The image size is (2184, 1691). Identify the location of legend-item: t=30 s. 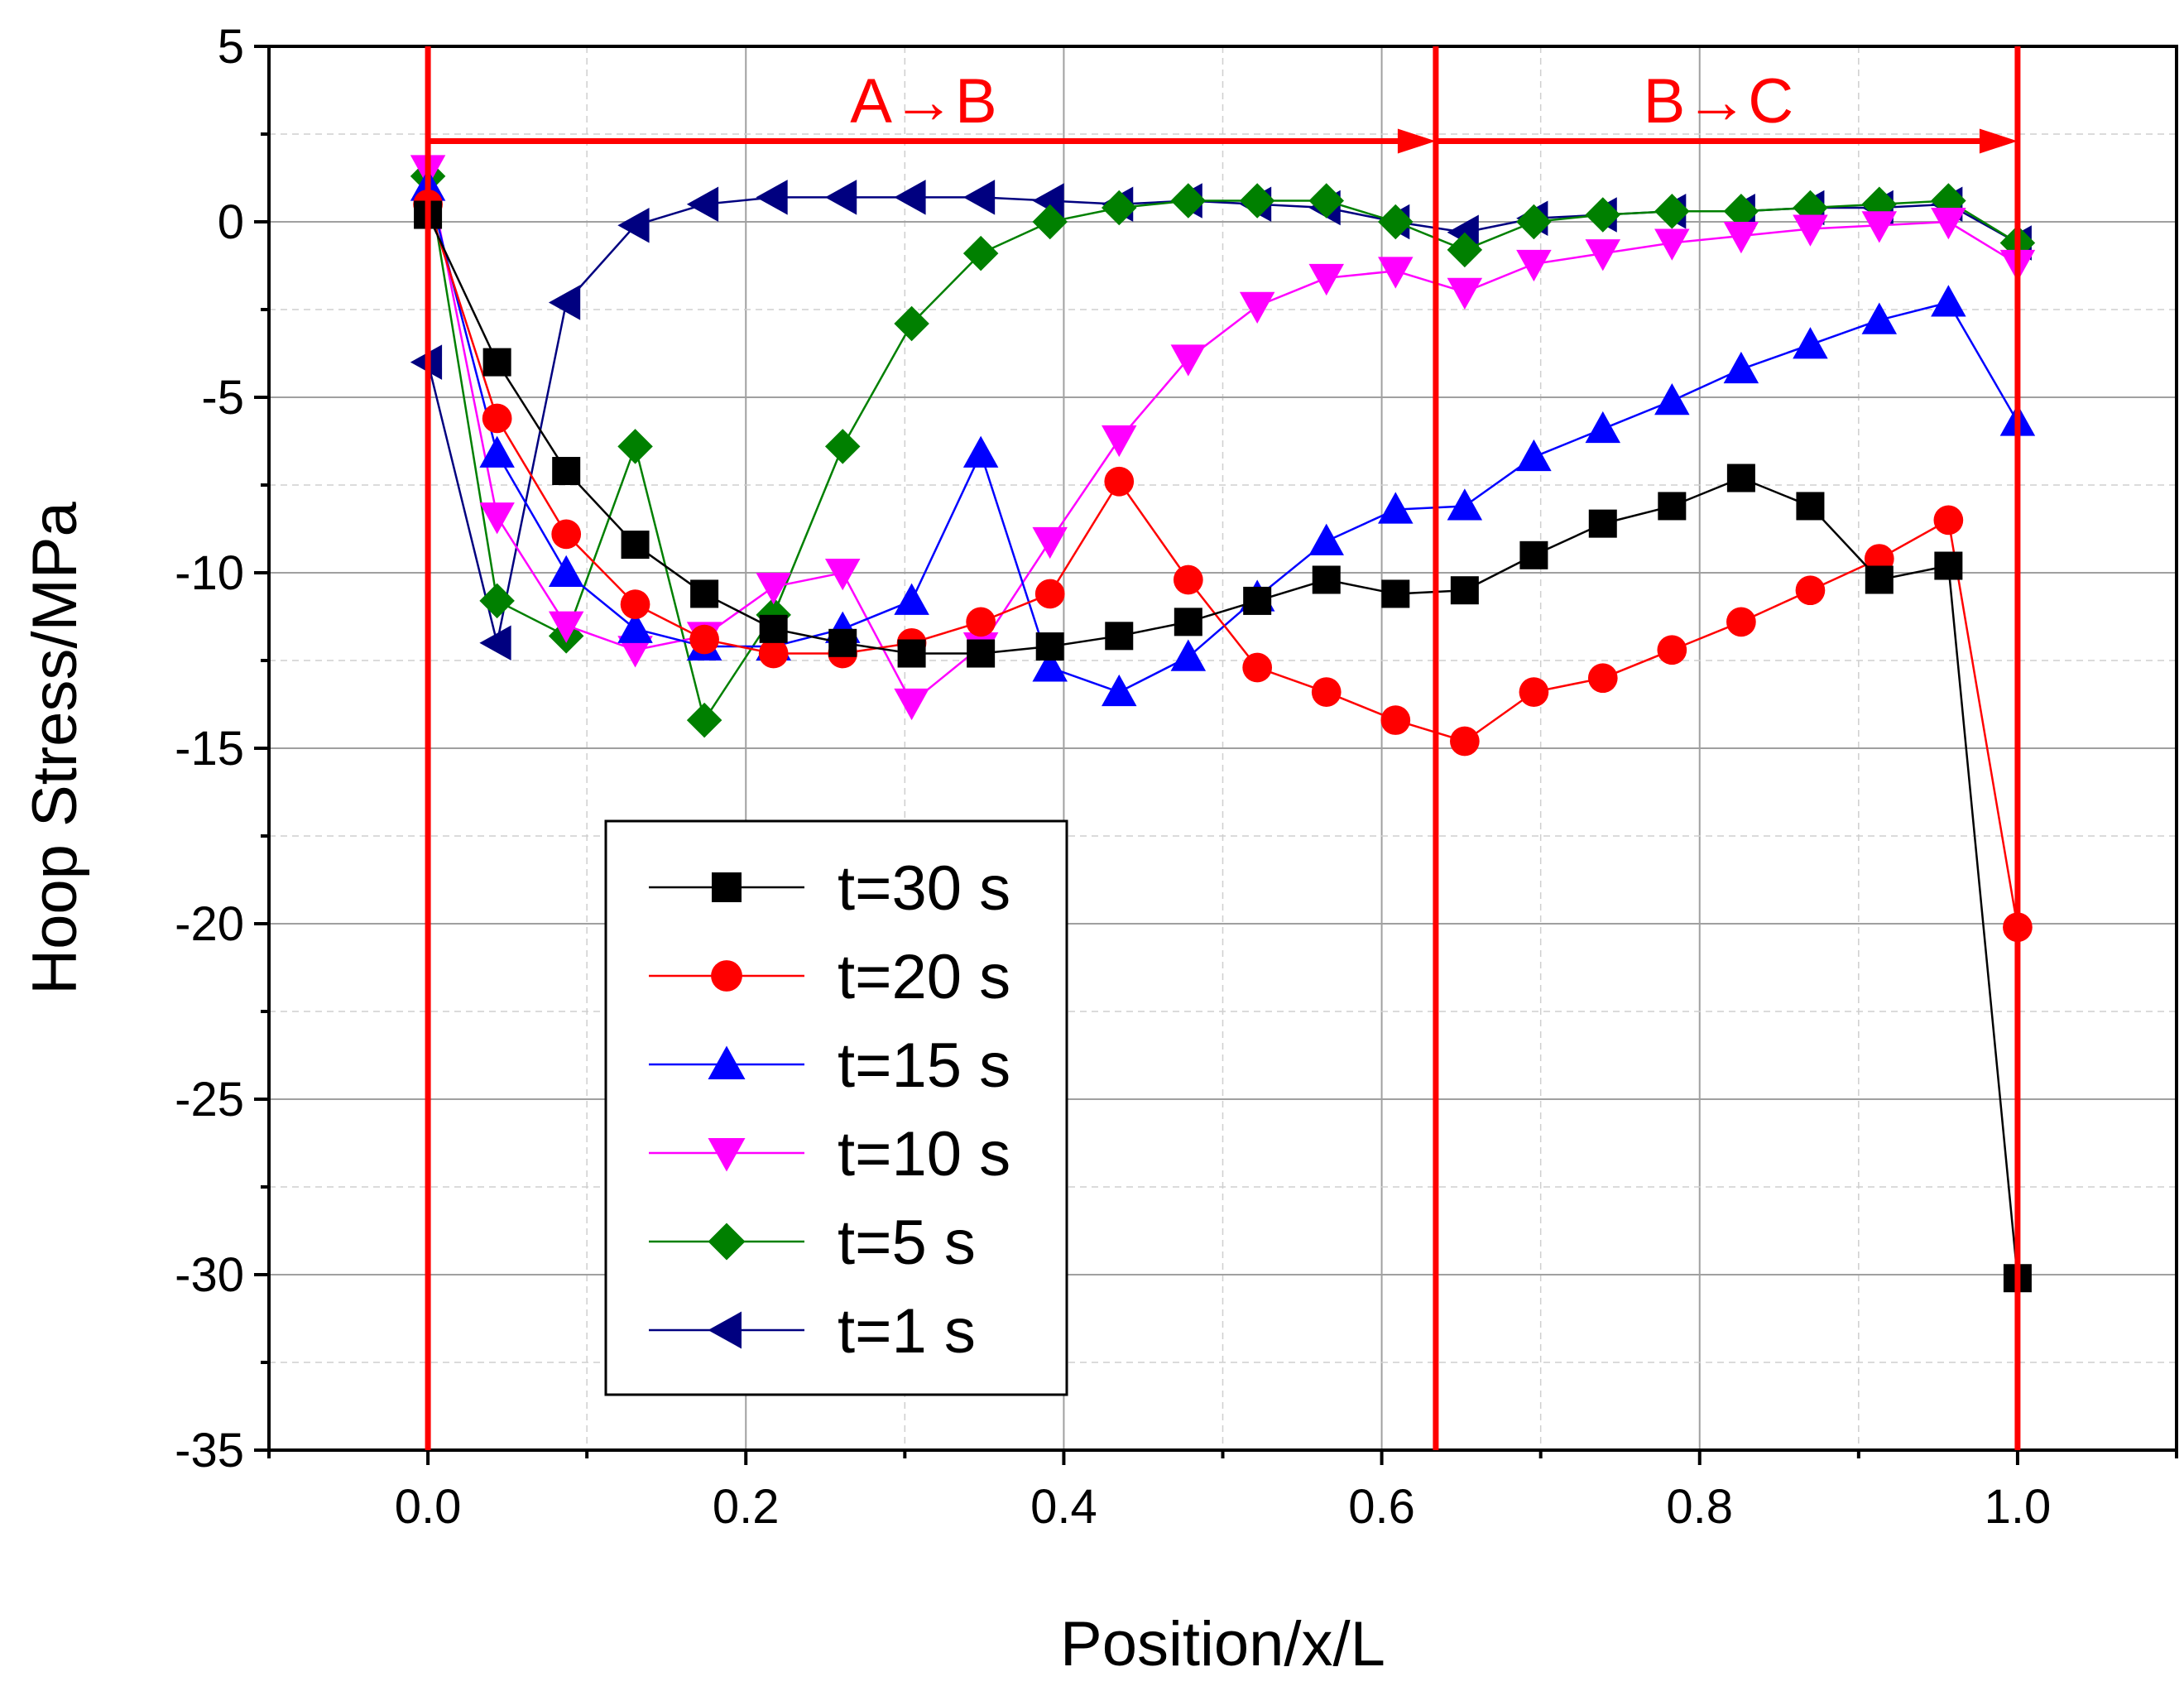
(829, 888).